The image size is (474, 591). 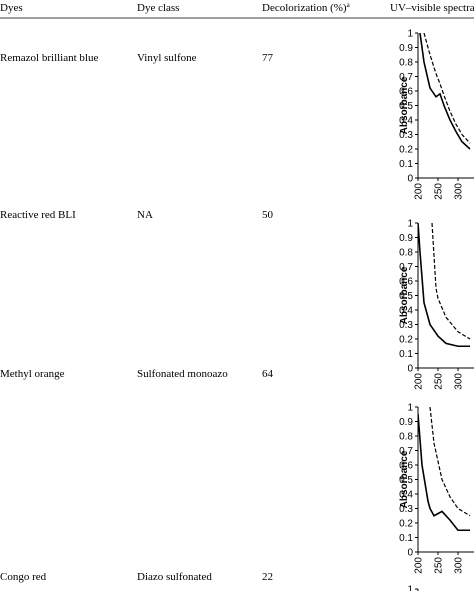 I want to click on table-cell: Diazo sulfonated, so click(x=174, y=577).